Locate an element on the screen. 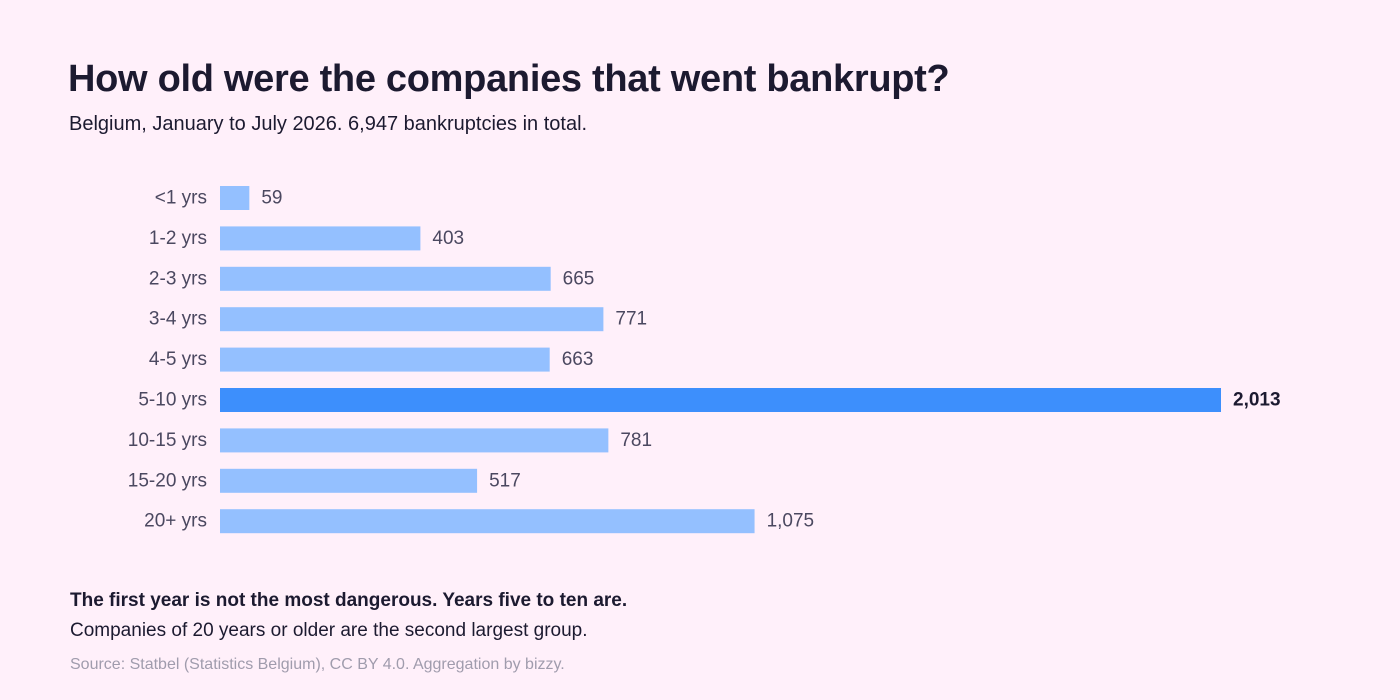 The width and height of the screenshot is (1400, 700). category-label-5: 5-10 yrs is located at coordinates (172, 400).